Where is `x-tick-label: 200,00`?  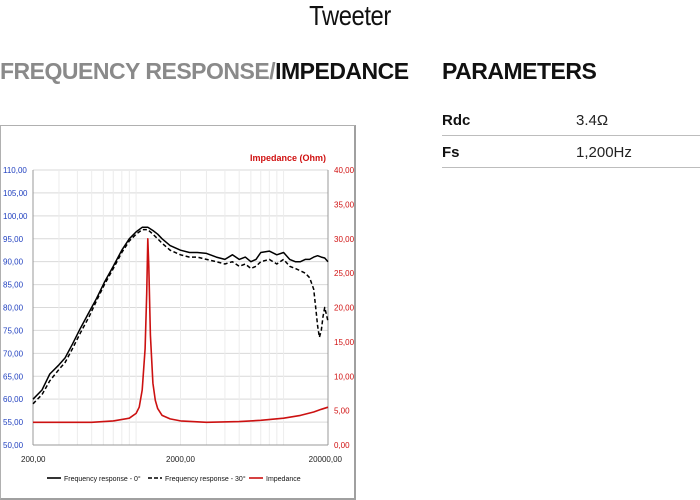
x-tick-label: 200,00 is located at coordinates (33, 459).